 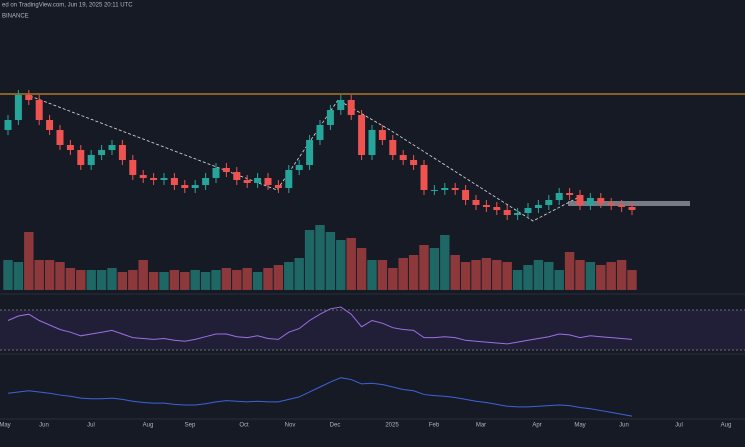 What do you see at coordinates (15, 17) in the screenshot?
I see `exchange: BINANCE` at bounding box center [15, 17].